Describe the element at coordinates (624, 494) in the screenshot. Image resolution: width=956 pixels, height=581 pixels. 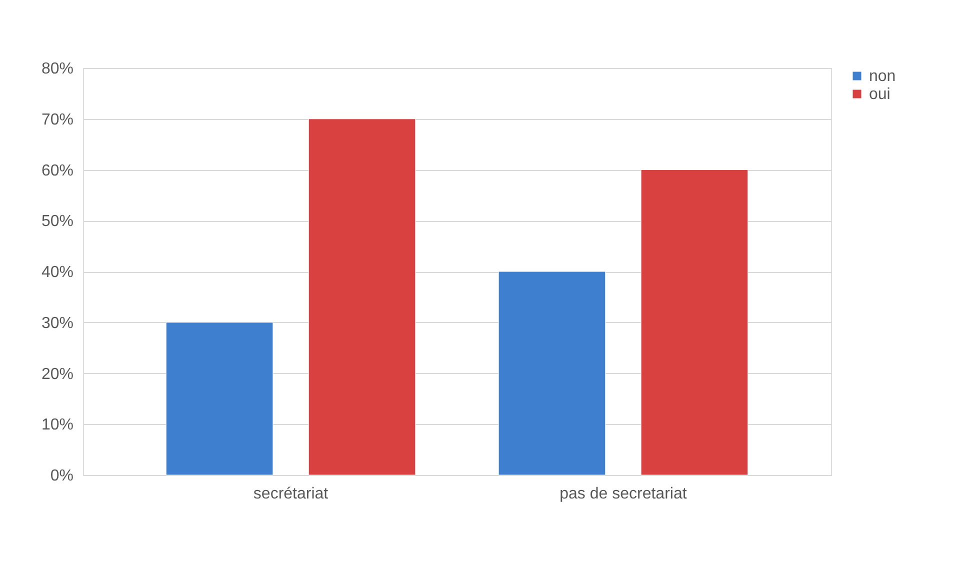
I see `x-tick-label: pas de secretariat` at that location.